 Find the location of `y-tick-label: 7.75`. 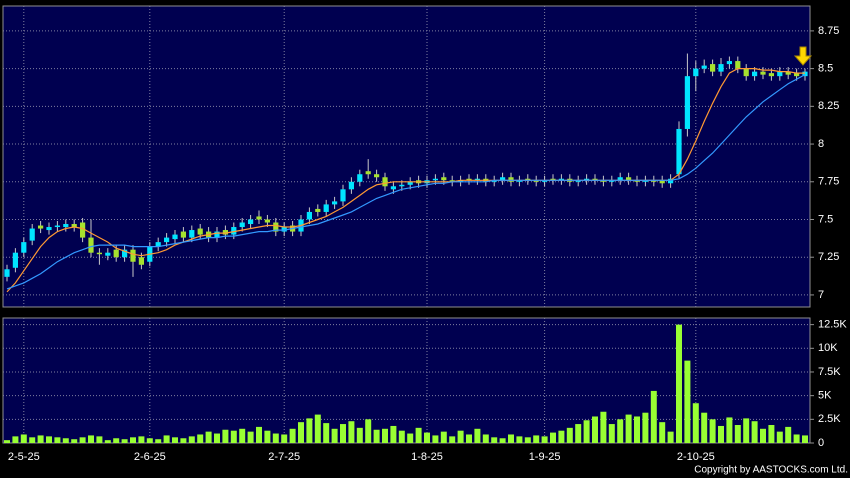

y-tick-label: 7.75 is located at coordinates (828, 182).